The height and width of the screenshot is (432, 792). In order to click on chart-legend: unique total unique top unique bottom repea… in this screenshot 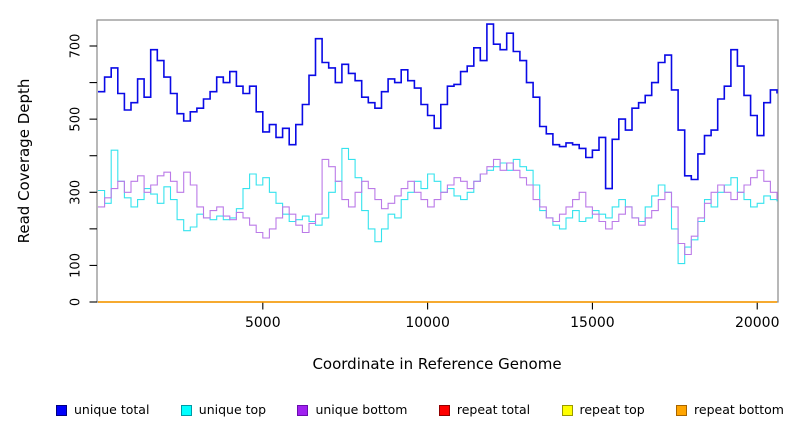, I will do `click(420, 410)`.